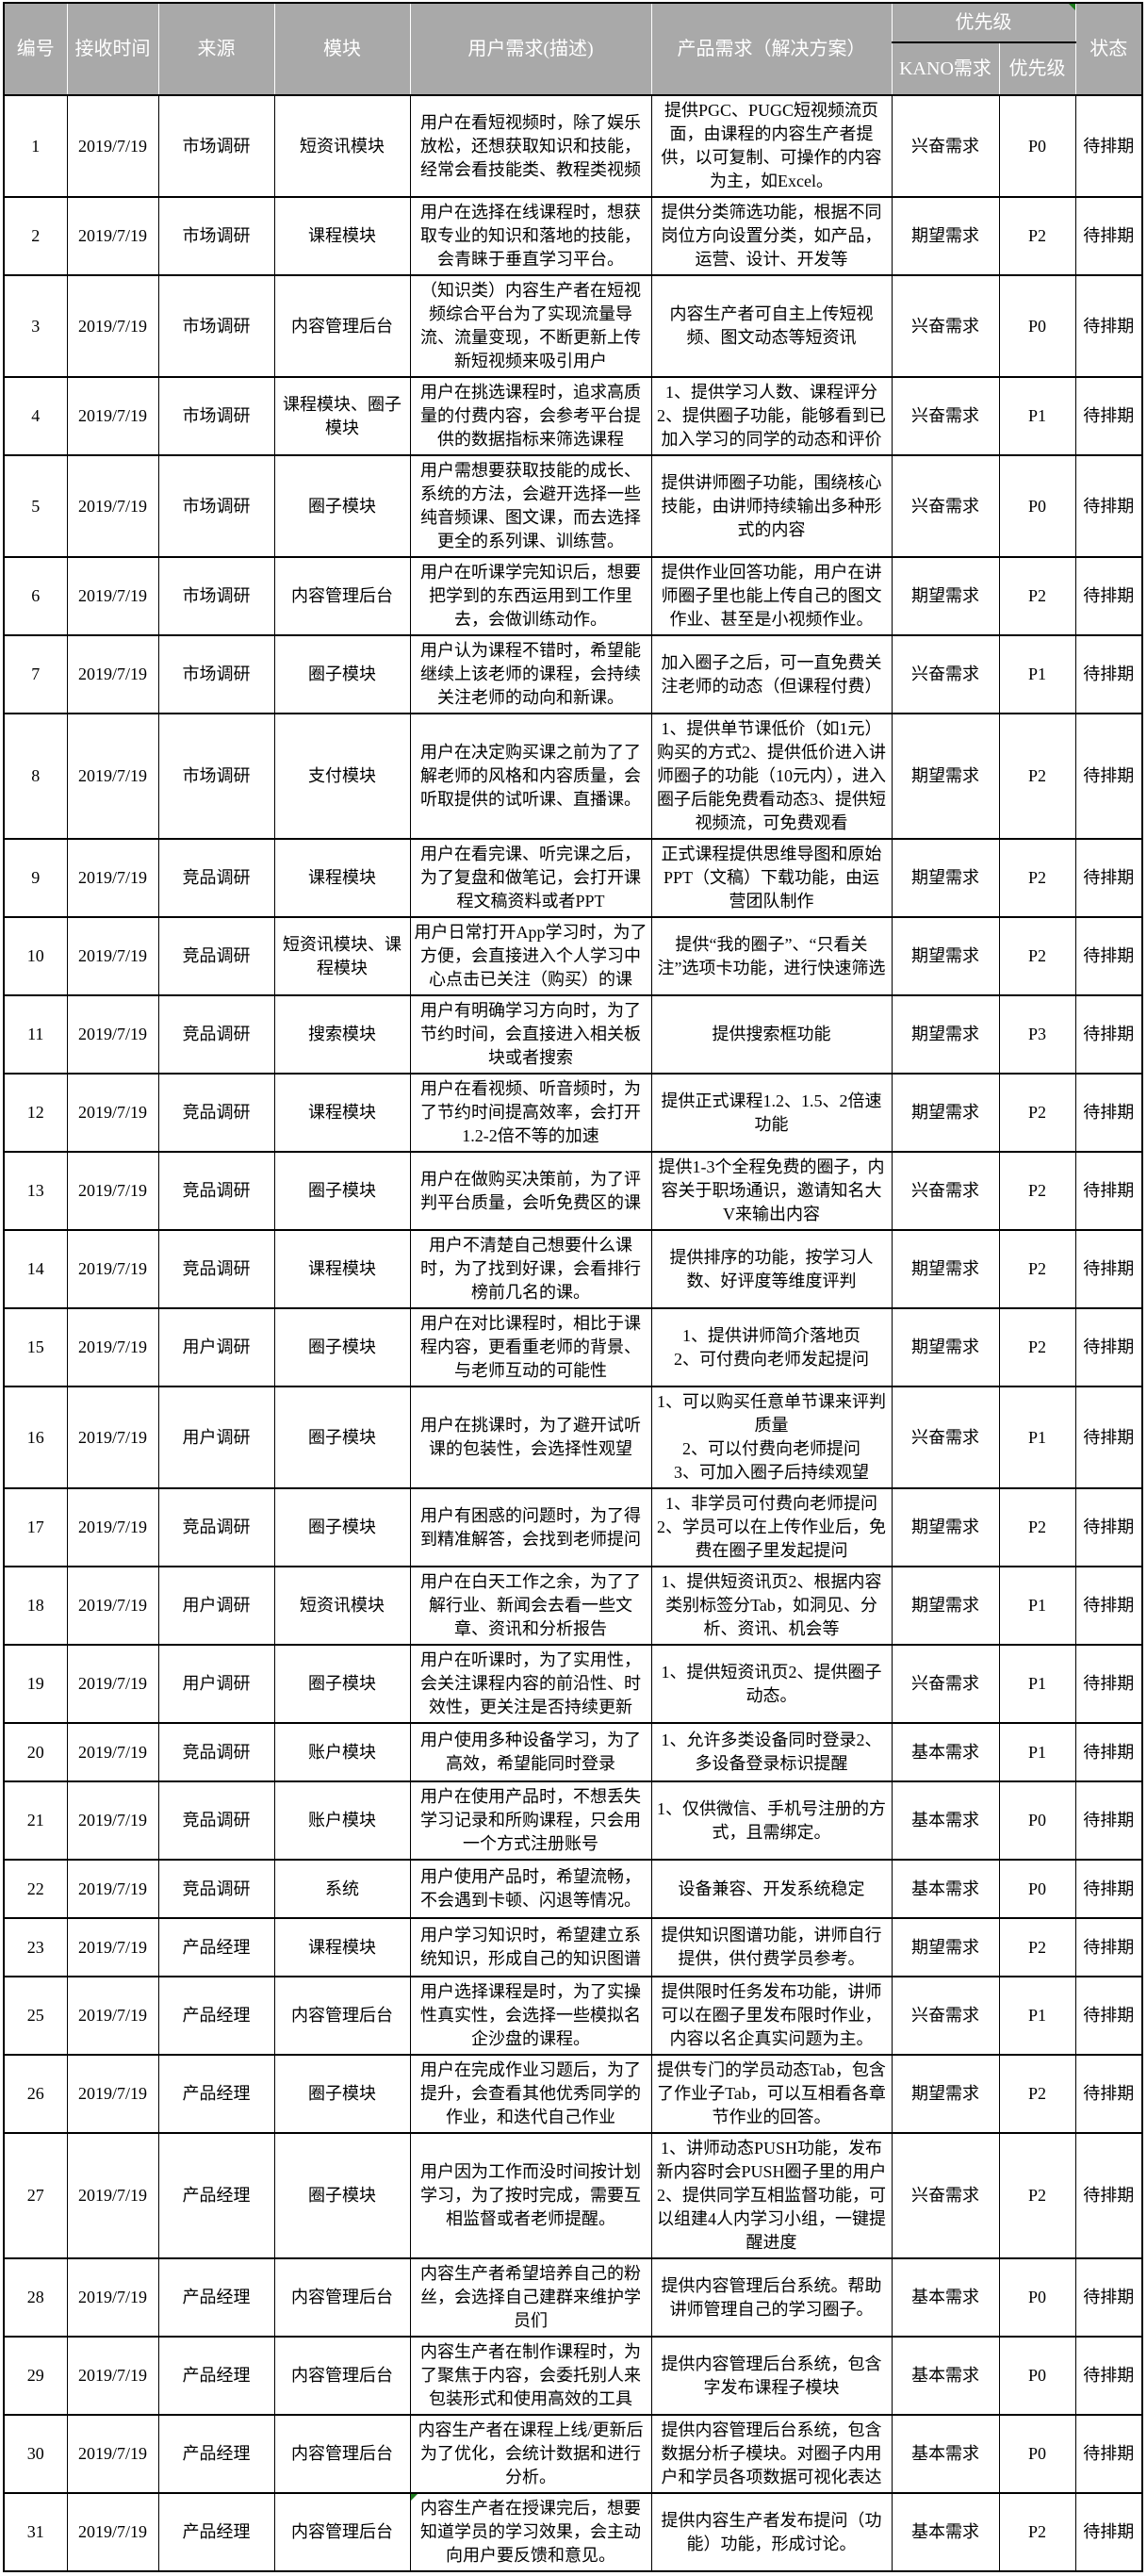 Image resolution: width=1147 pixels, height=2576 pixels. Describe the element at coordinates (530, 1947) in the screenshot. I see `cell-user-requirement: 用户学习知识时，希望建立系统知识，形成自己的知识图谱` at that location.